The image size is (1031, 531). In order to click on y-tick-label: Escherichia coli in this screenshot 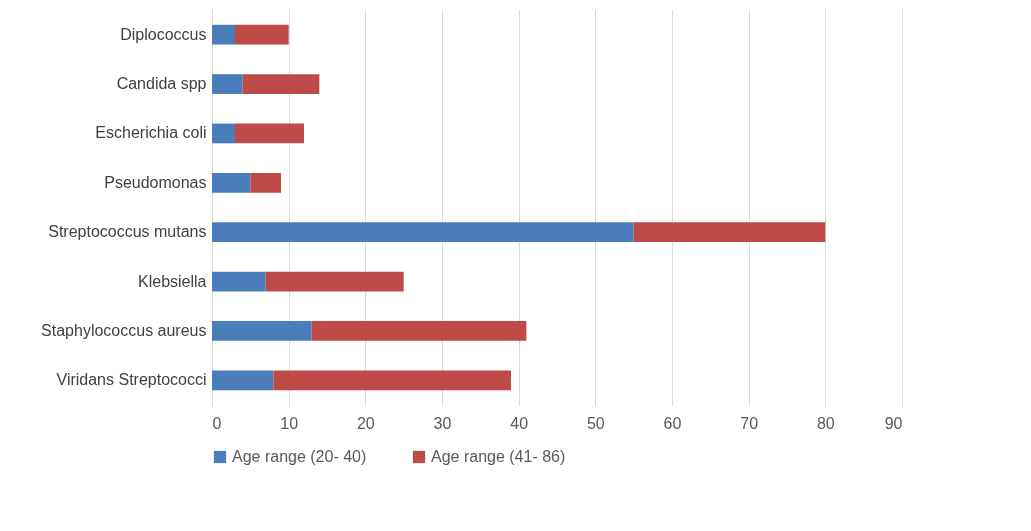, I will do `click(151, 133)`.